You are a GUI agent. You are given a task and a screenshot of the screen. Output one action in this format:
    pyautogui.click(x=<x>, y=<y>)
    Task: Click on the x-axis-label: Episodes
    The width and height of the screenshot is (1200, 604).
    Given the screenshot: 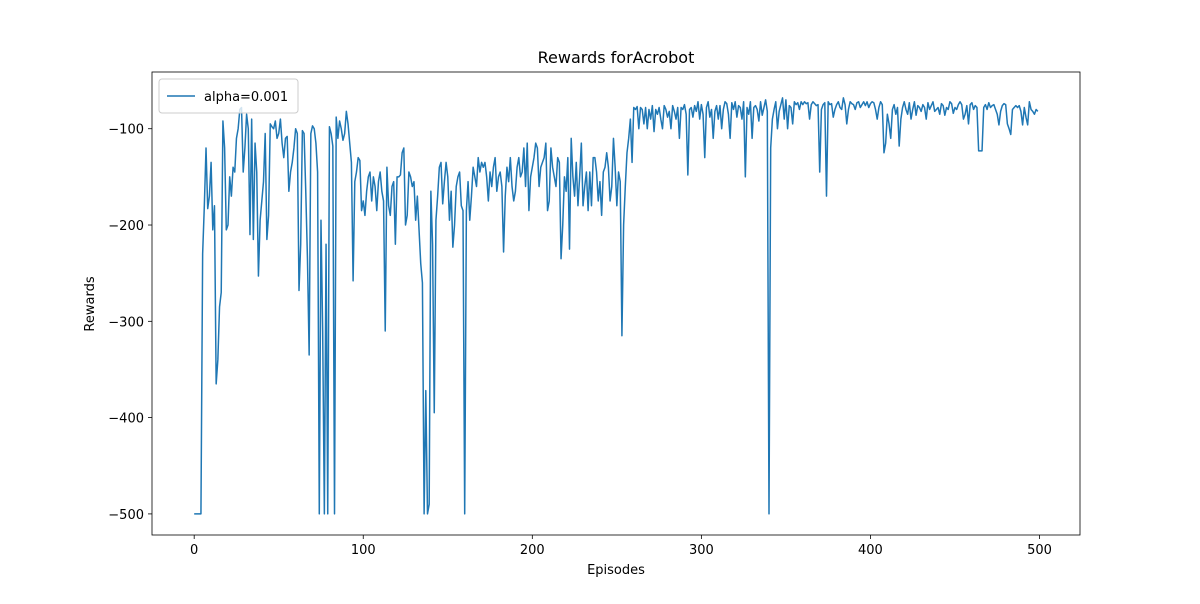 What is the action you would take?
    pyautogui.click(x=616, y=570)
    